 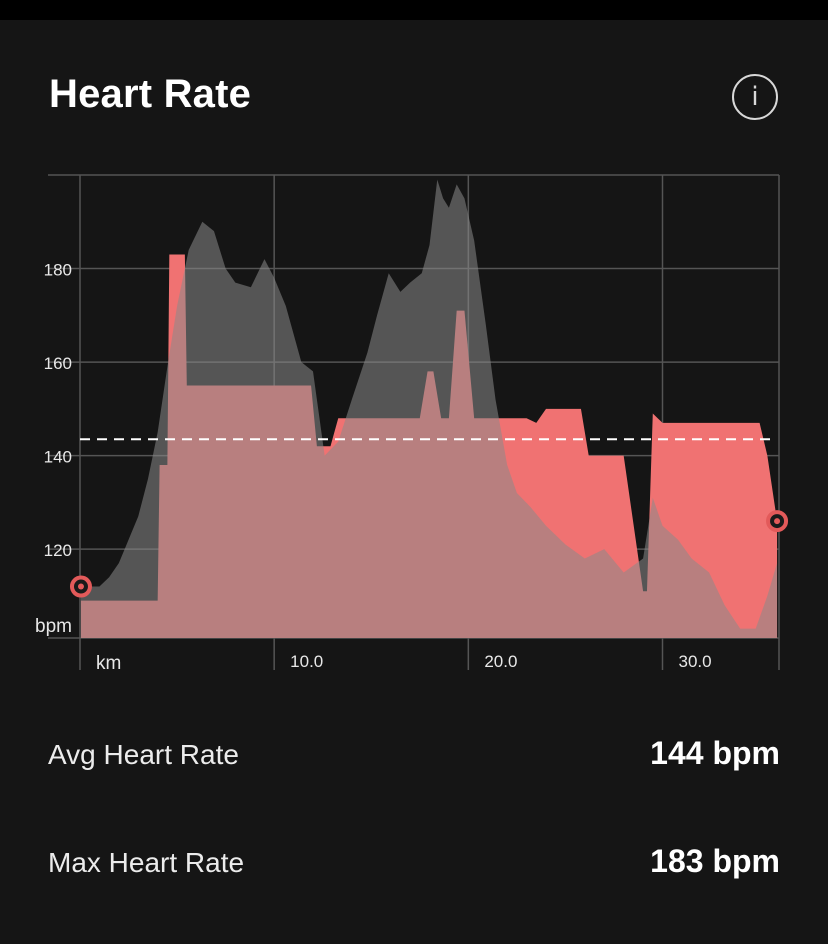 I want to click on start-marker-dot, so click(x=80, y=586).